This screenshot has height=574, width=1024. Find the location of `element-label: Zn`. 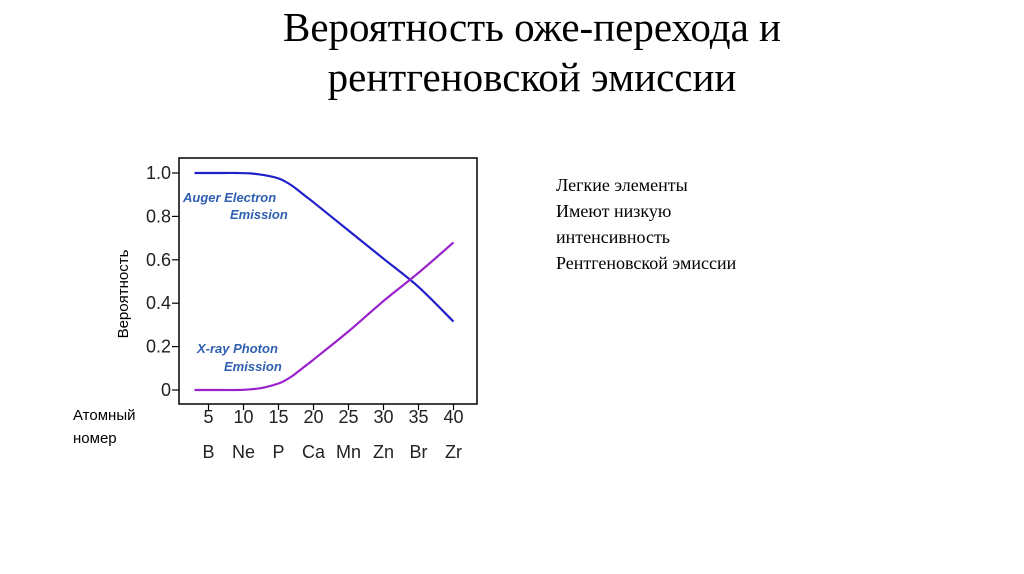

element-label: Zn is located at coordinates (383, 452).